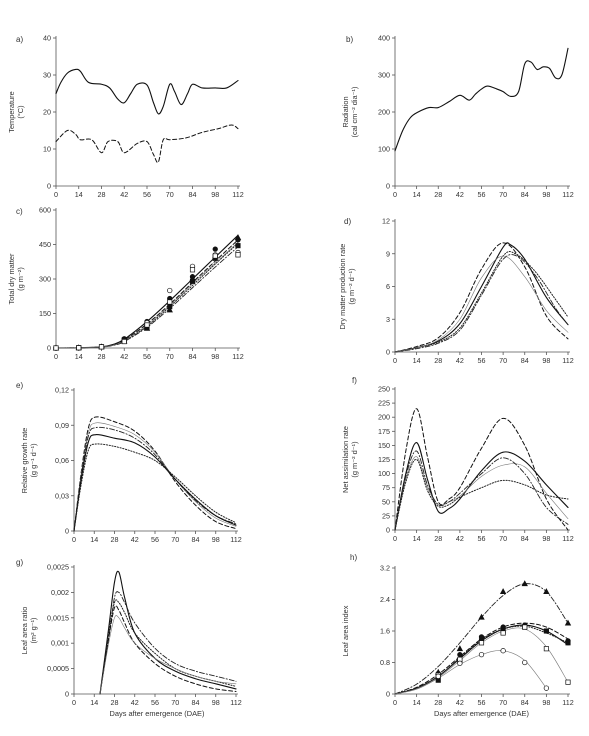 Image resolution: width=589 pixels, height=736 pixels. What do you see at coordinates (354, 380) in the screenshot?
I see `panel-letter: f)` at bounding box center [354, 380].